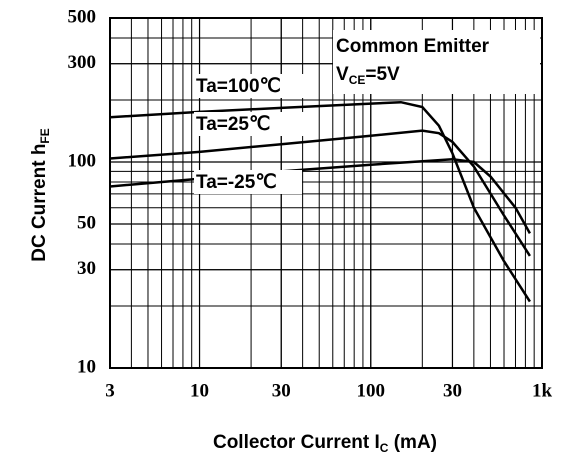  Describe the element at coordinates (39, 203) in the screenshot. I see `text-part: DC Current h` at that location.